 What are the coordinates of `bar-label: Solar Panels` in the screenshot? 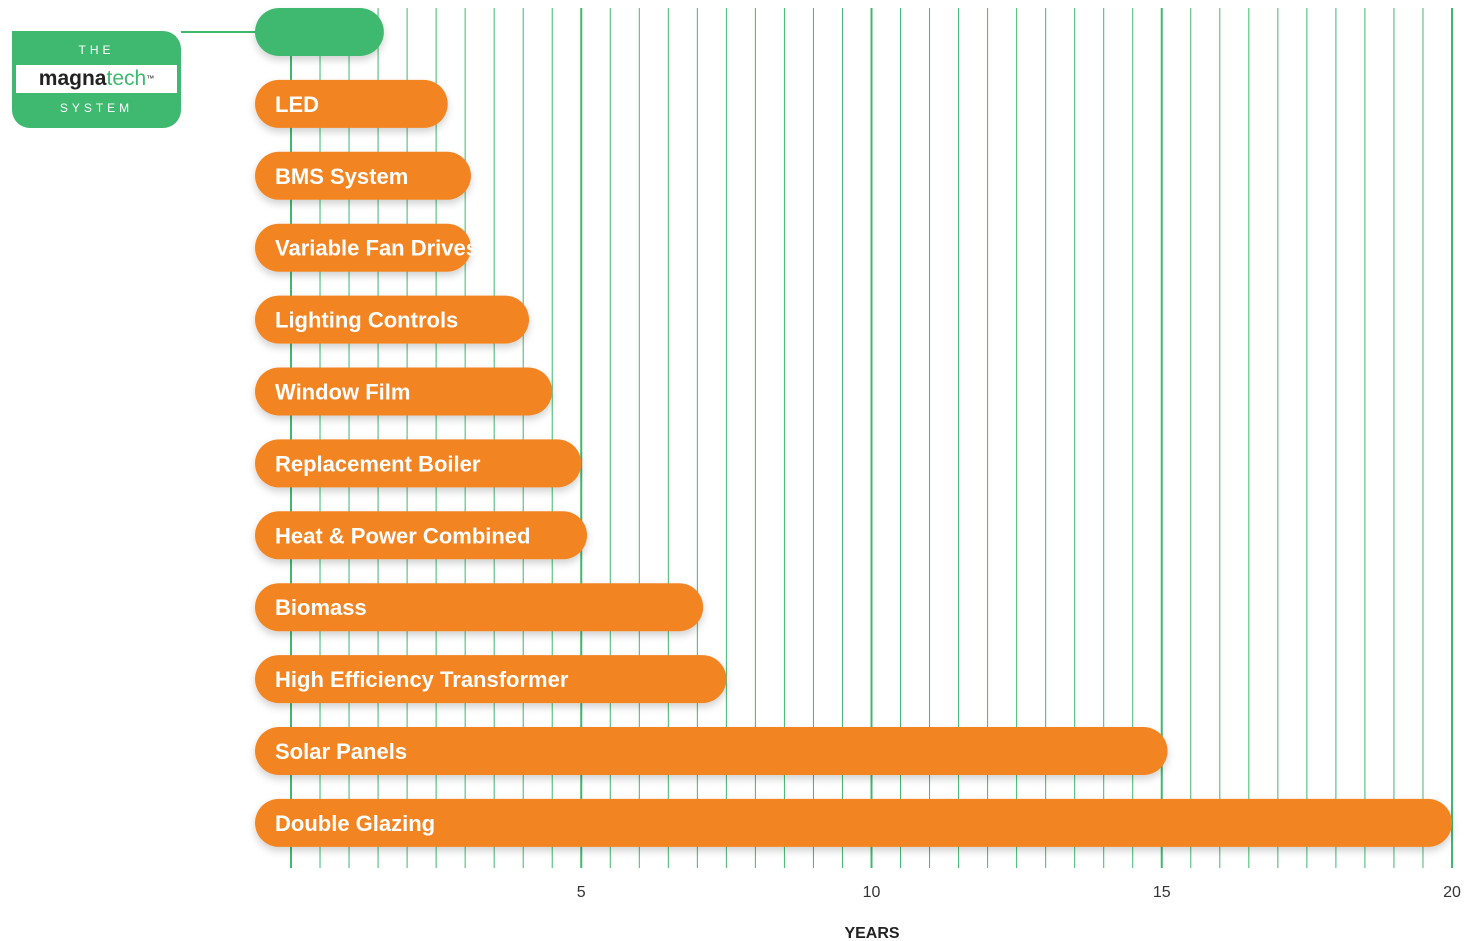 It's located at (341, 751).